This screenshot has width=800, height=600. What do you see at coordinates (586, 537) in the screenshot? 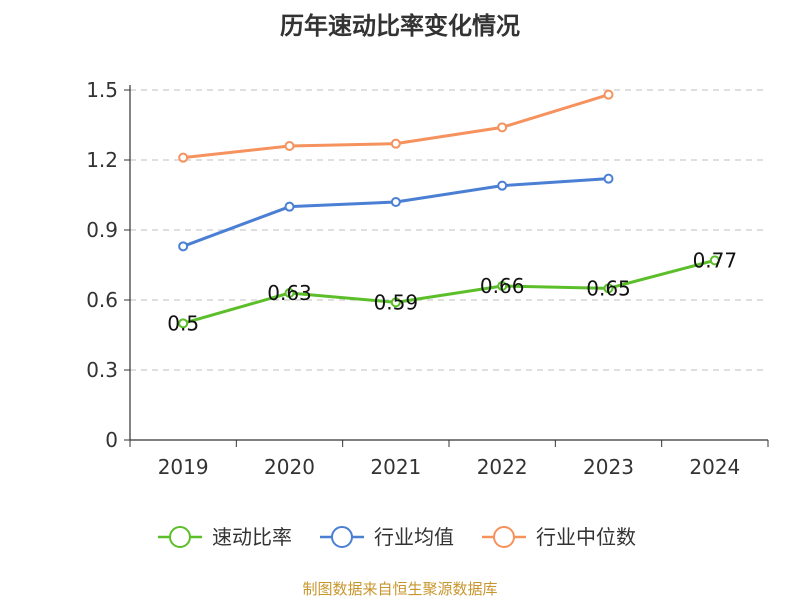
I see `legend-label: 行业中位数` at bounding box center [586, 537].